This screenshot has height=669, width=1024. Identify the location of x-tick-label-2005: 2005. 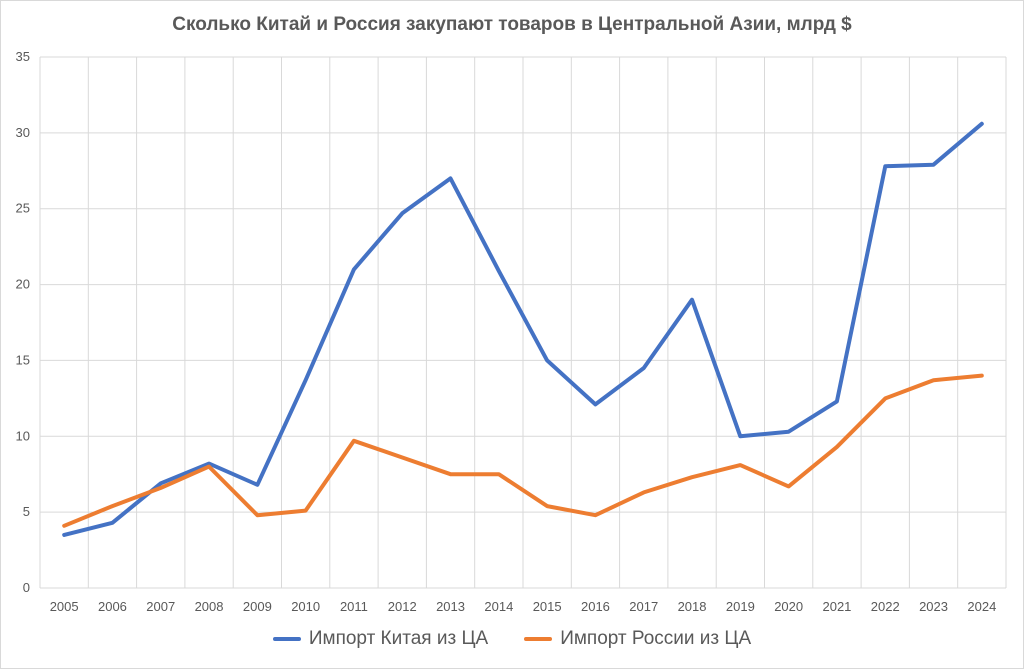
(64, 606).